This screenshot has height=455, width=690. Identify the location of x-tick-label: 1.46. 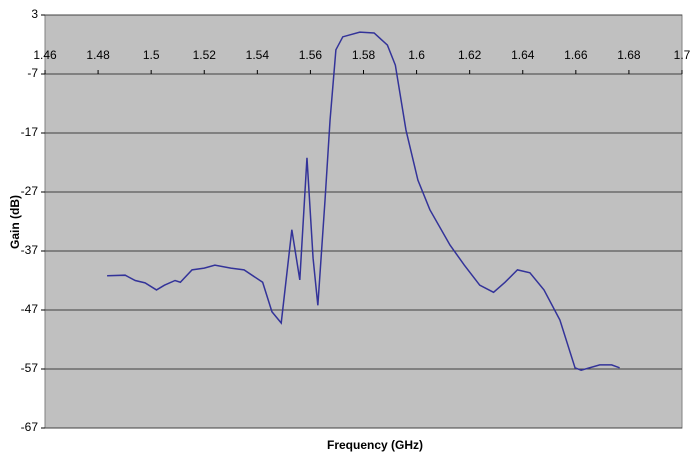
(45, 55).